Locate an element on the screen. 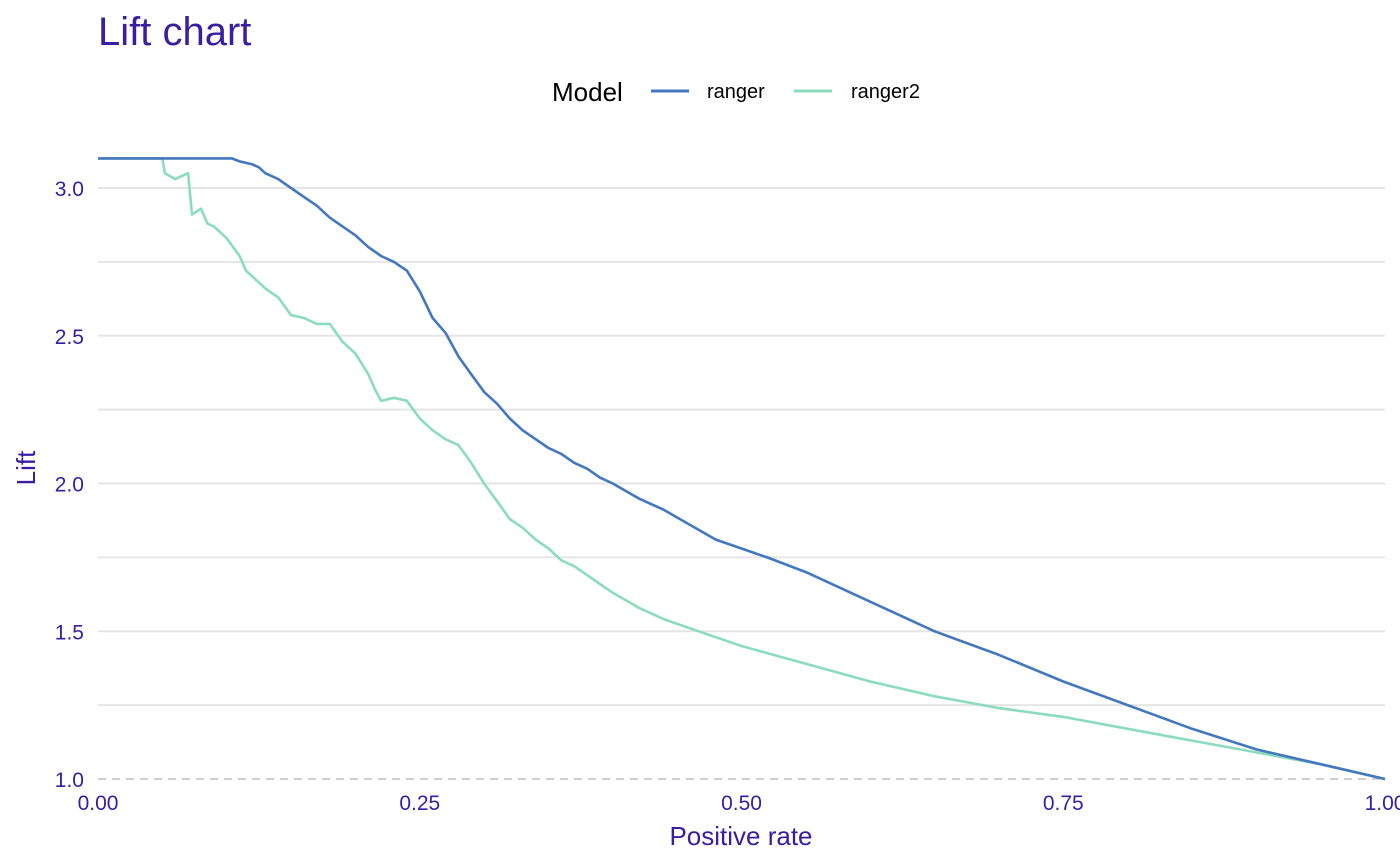 The width and height of the screenshot is (1400, 866). x-axis-title: Positive rate is located at coordinates (740, 836).